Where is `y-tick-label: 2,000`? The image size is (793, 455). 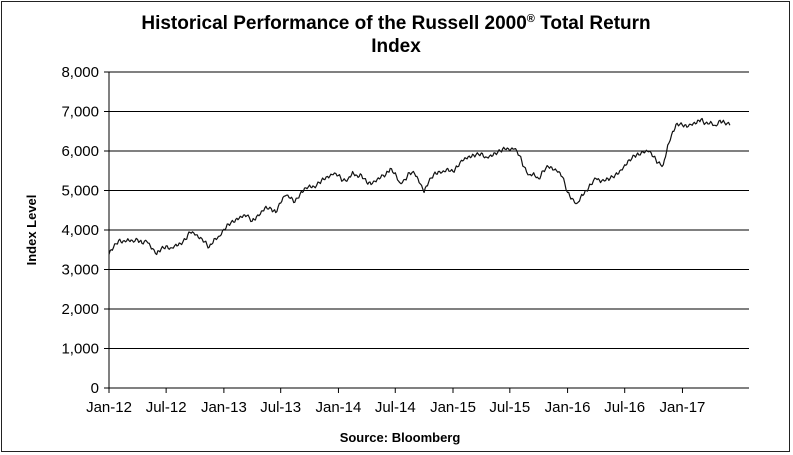
y-tick-label: 2,000 is located at coordinates (80, 309).